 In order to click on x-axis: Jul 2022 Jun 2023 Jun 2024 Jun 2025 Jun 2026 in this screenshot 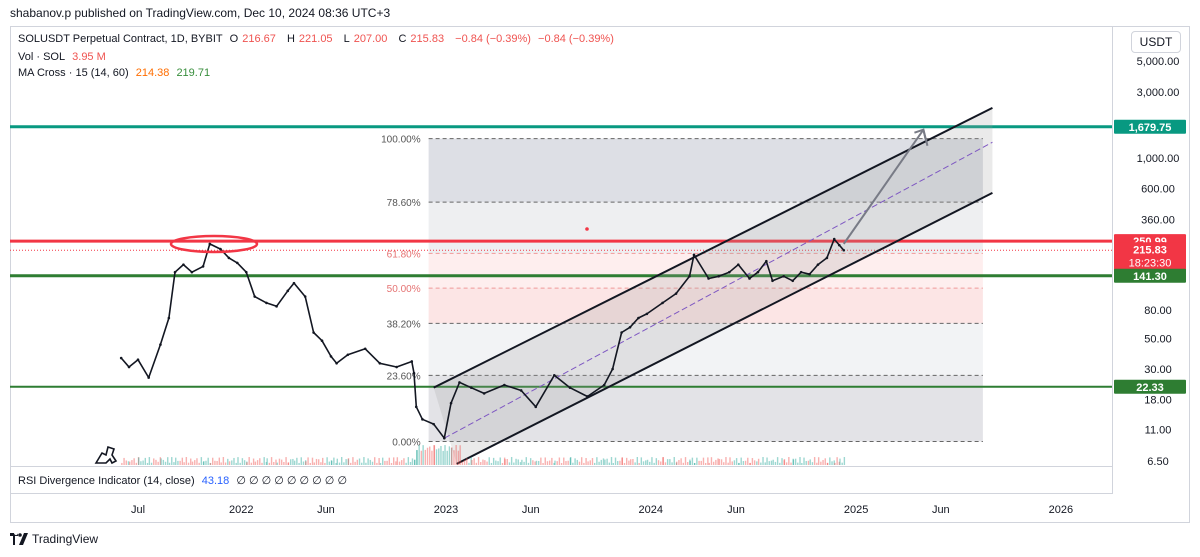, I will do `click(602, 510)`.